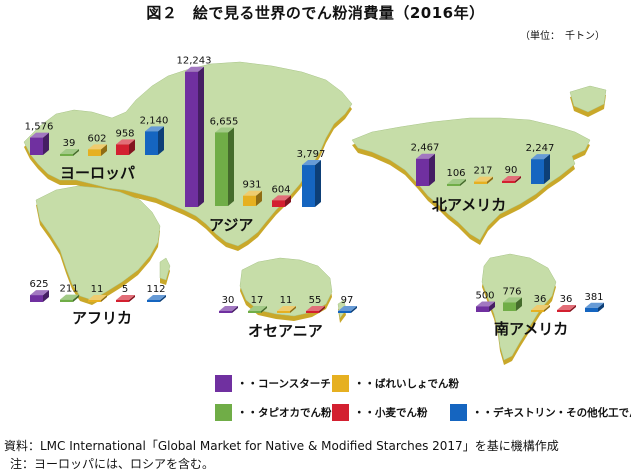  I want to click on value-label-oceania-dextrin: 97, so click(347, 300).